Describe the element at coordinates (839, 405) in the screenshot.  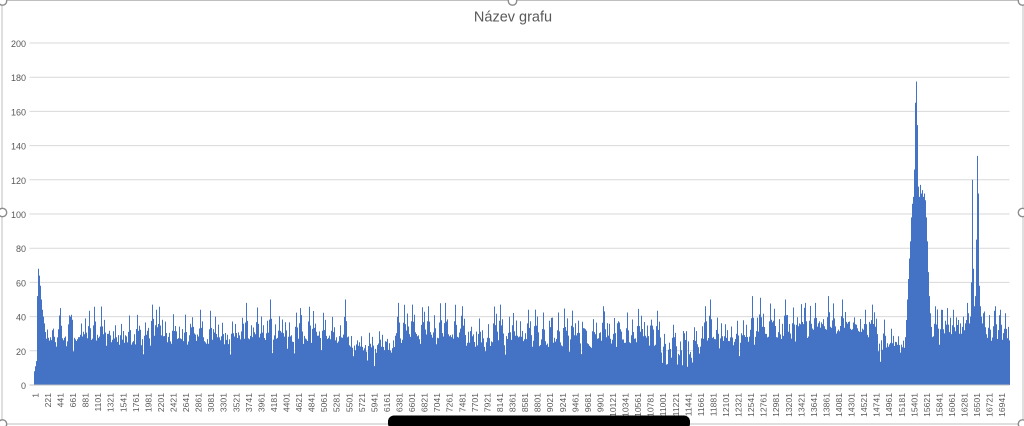
I see `svg-text: 14081` at that location.